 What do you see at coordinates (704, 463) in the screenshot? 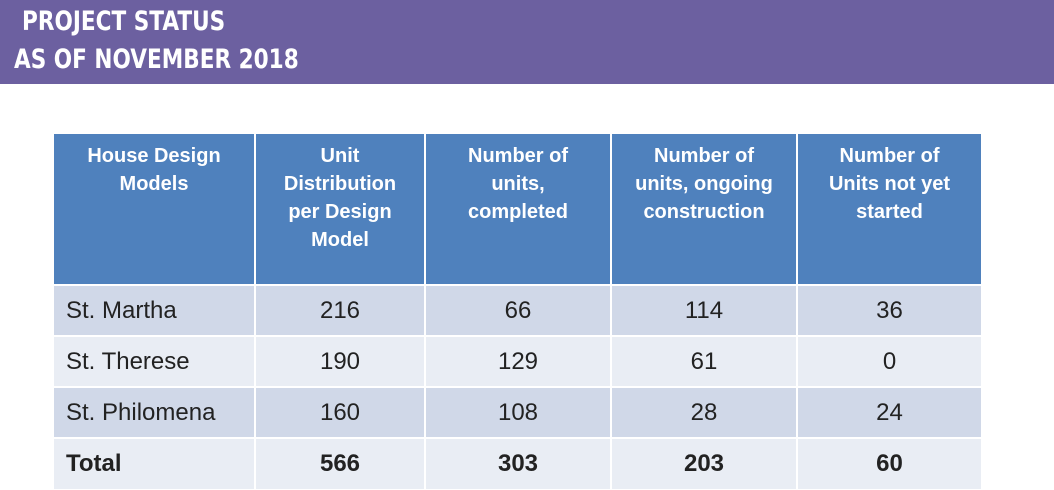
I see `total-cell: 203` at bounding box center [704, 463].